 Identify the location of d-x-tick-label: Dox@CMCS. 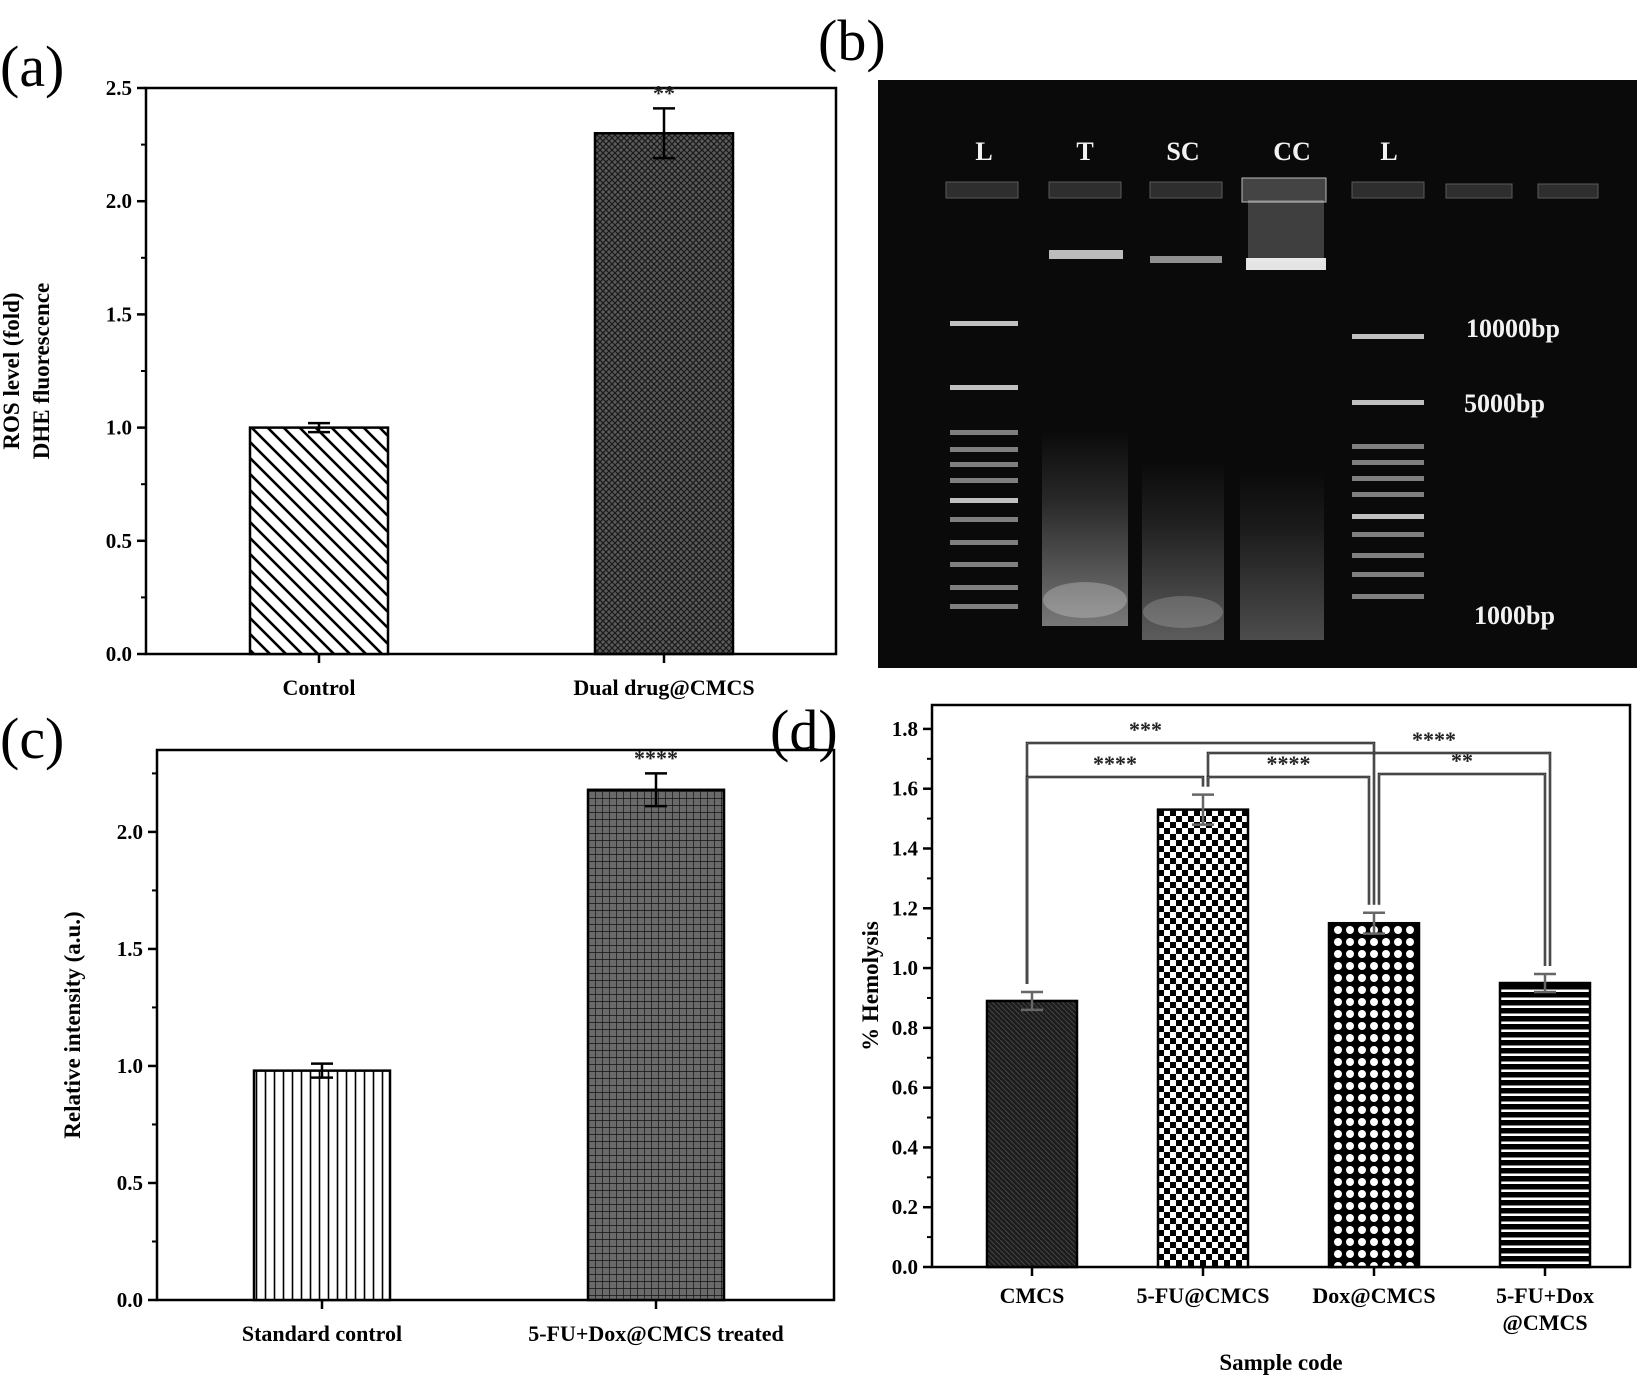
(1373, 1295).